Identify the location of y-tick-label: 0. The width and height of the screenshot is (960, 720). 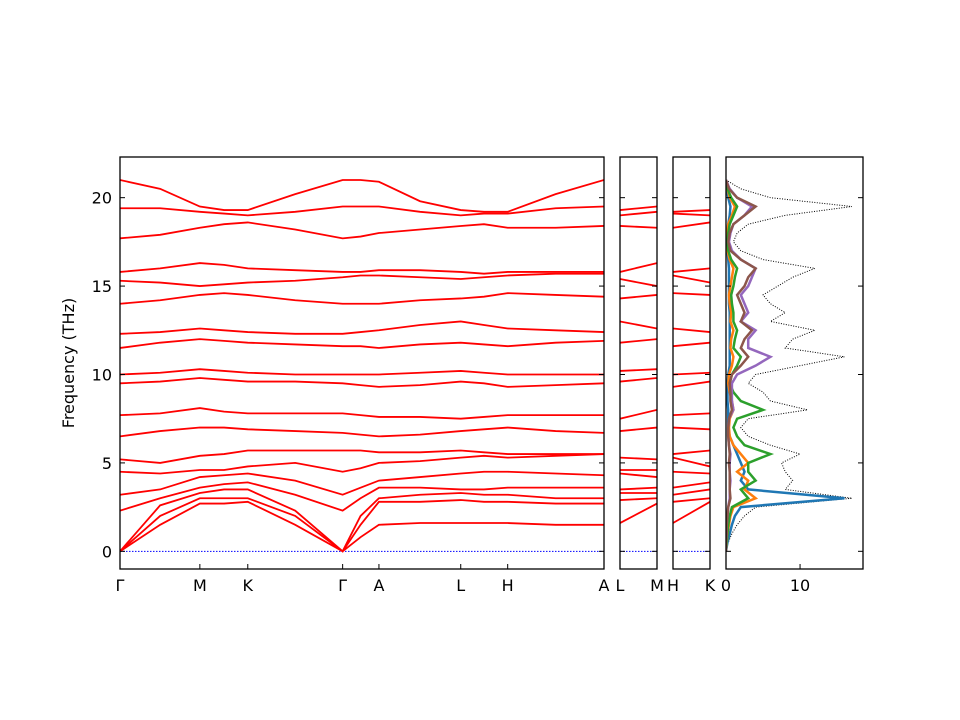
(107, 551).